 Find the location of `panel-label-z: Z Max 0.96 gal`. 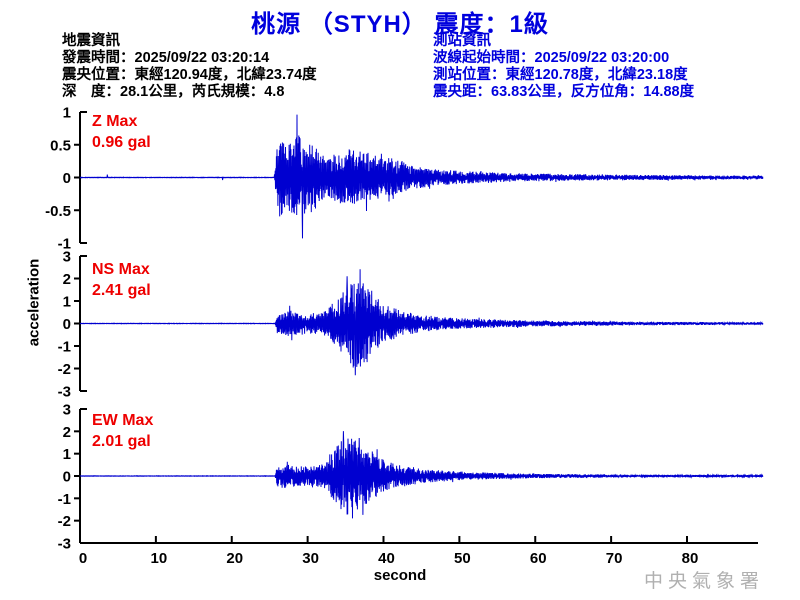

panel-label-z: Z Max 0.96 gal is located at coordinates (121, 132).